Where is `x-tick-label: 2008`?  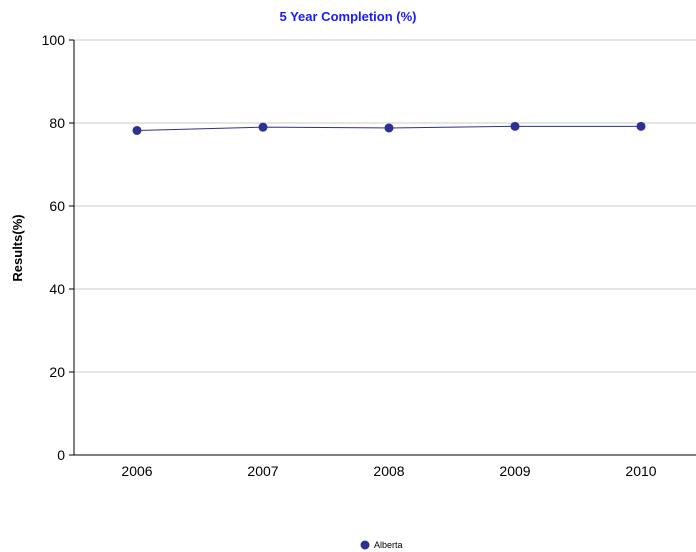 x-tick-label: 2008 is located at coordinates (388, 471).